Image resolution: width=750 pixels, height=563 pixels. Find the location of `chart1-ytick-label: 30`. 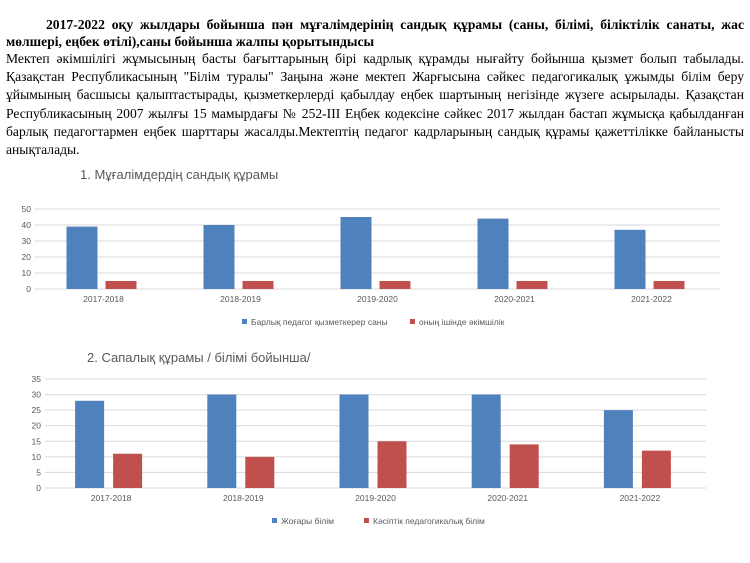

chart1-ytick-label: 30 is located at coordinates (27, 241).